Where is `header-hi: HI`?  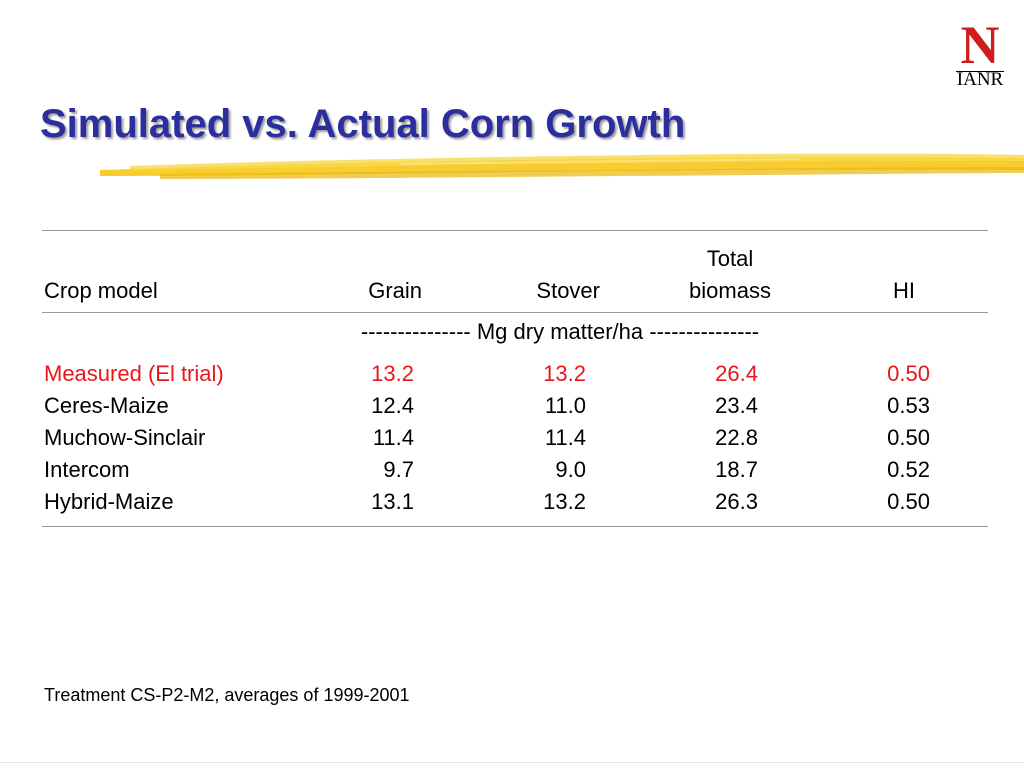 header-hi: HI is located at coordinates (904, 290).